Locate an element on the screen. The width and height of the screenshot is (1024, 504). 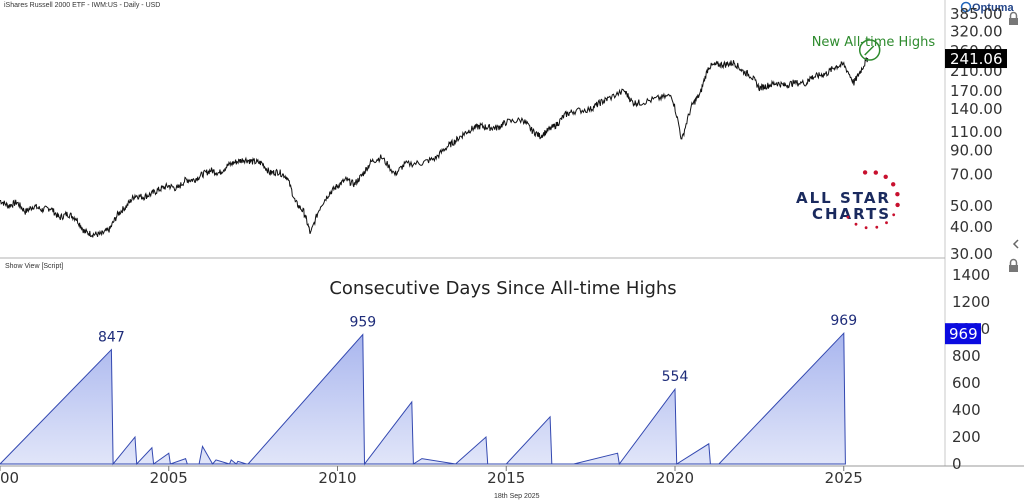
all-time-high-circle is located at coordinates (869, 50).